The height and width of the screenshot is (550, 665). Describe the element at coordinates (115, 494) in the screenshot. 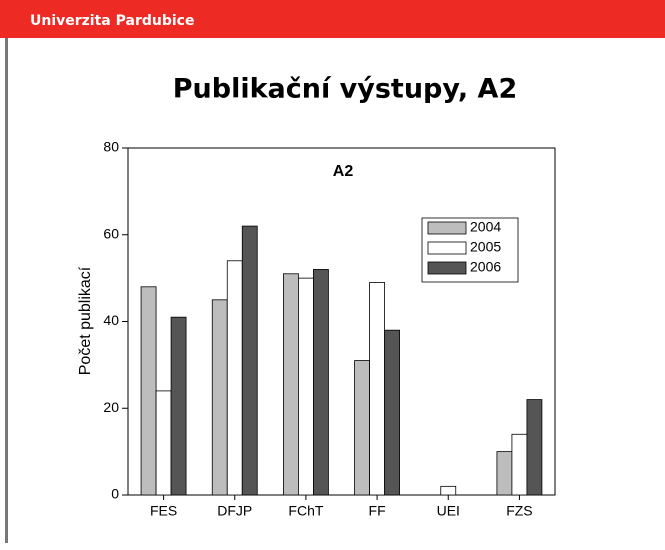

I see `y-tick-label: 0` at that location.